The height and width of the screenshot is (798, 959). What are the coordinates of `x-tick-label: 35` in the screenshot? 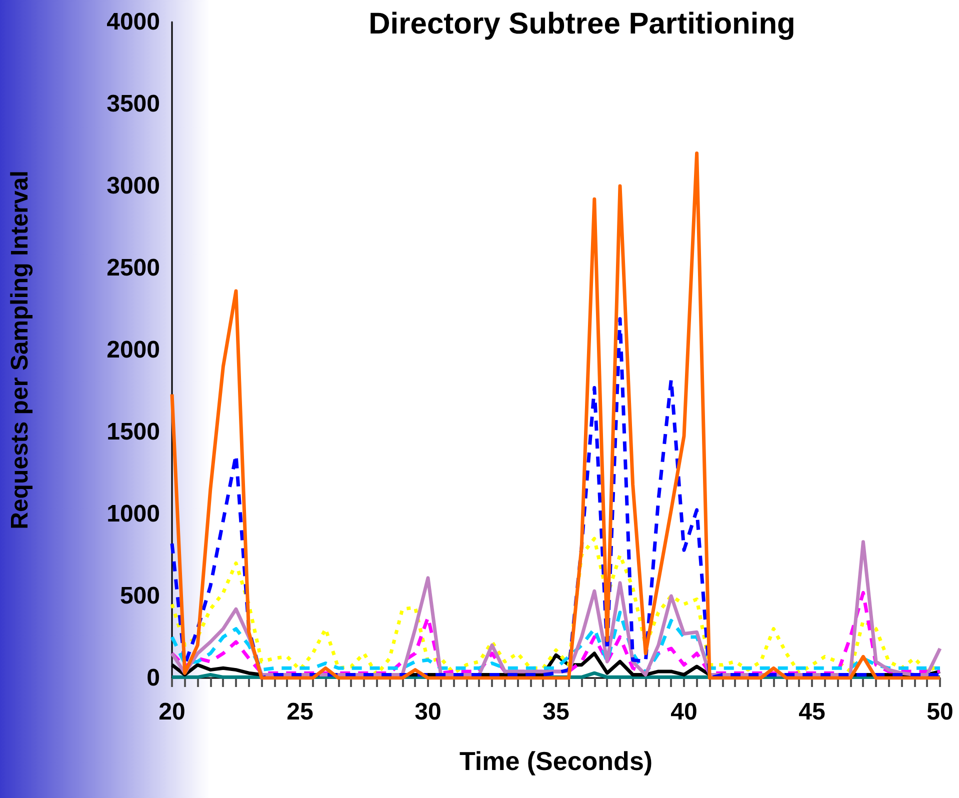 It's located at (556, 712).